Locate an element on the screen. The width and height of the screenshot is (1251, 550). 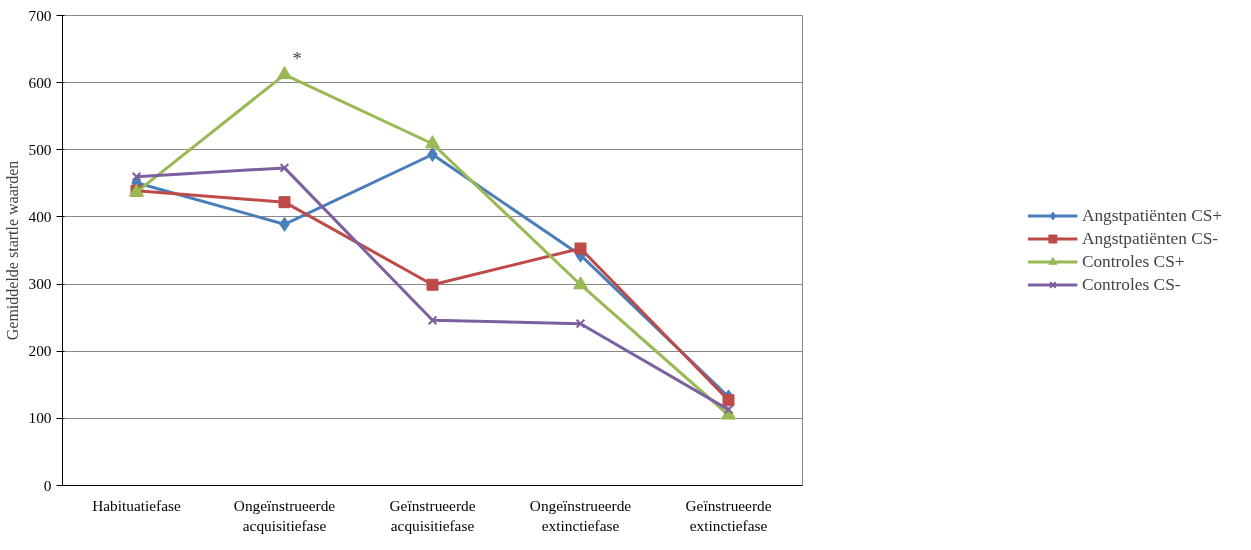
y-tick-label: 200 is located at coordinates (40, 351).